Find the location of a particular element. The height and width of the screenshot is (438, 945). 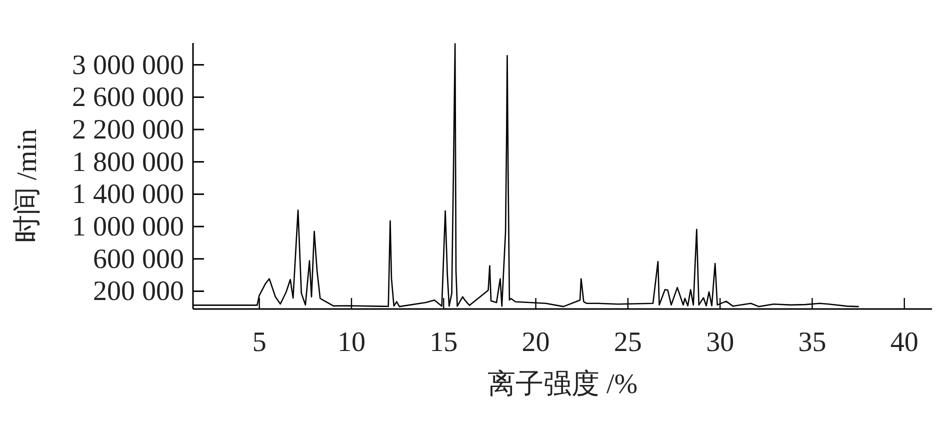

x-tick-label: 25 is located at coordinates (628, 342).